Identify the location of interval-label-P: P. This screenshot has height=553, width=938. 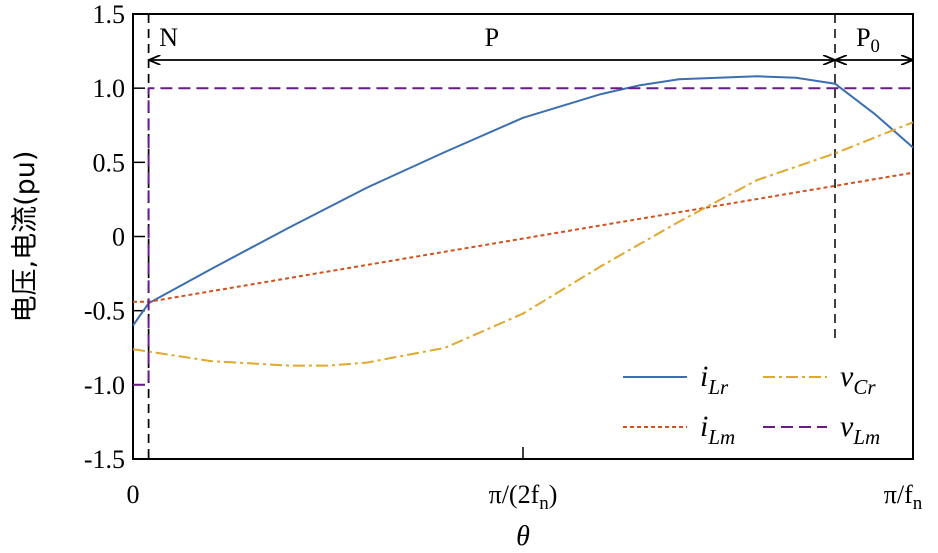
(492, 37).